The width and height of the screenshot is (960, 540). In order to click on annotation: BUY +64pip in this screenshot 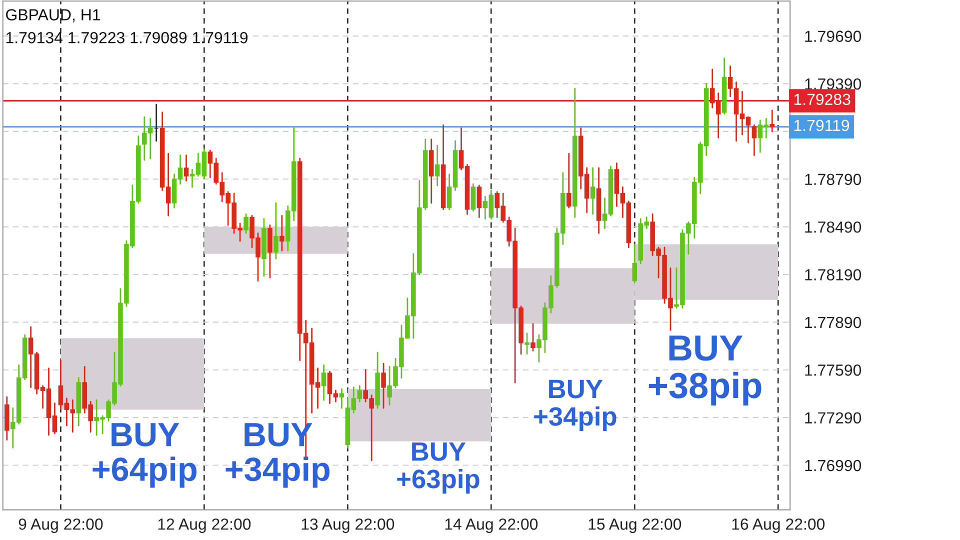, I will do `click(144, 455)`.